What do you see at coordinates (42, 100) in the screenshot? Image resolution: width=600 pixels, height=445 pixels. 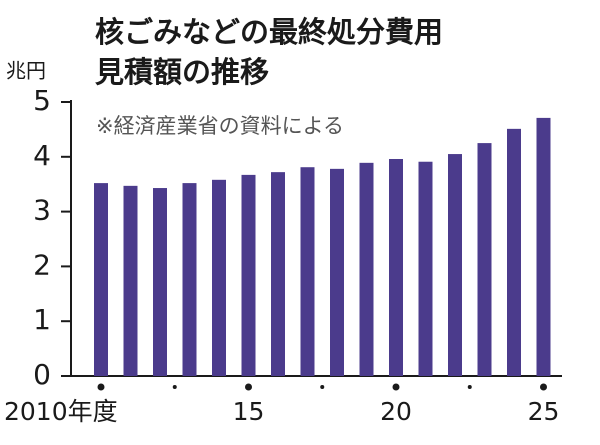 I see `y-tick-label: 5` at bounding box center [42, 100].